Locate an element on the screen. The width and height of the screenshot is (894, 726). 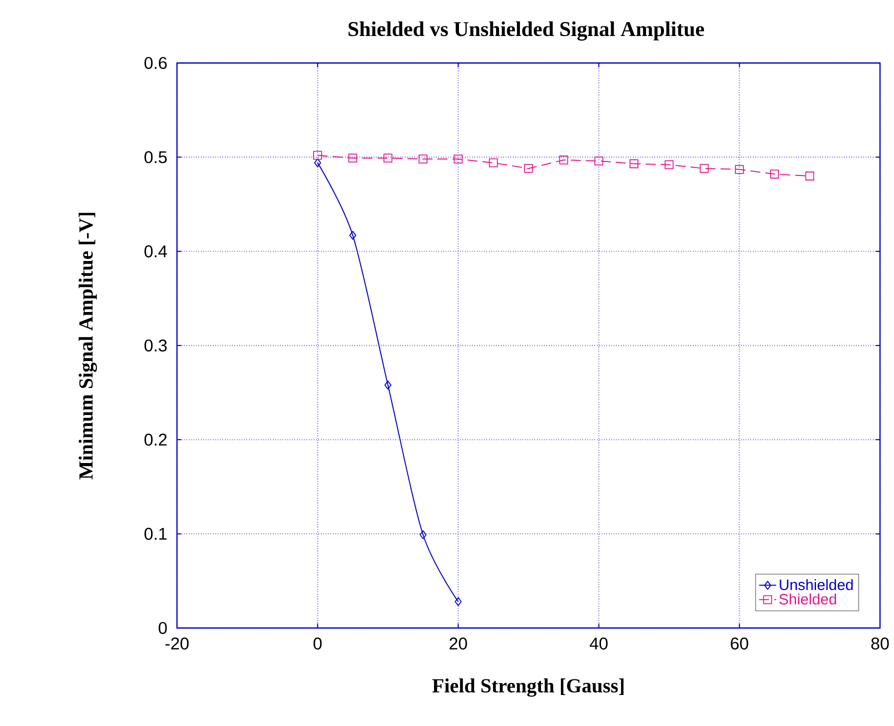
x-tick-label: -20 is located at coordinates (177, 644).